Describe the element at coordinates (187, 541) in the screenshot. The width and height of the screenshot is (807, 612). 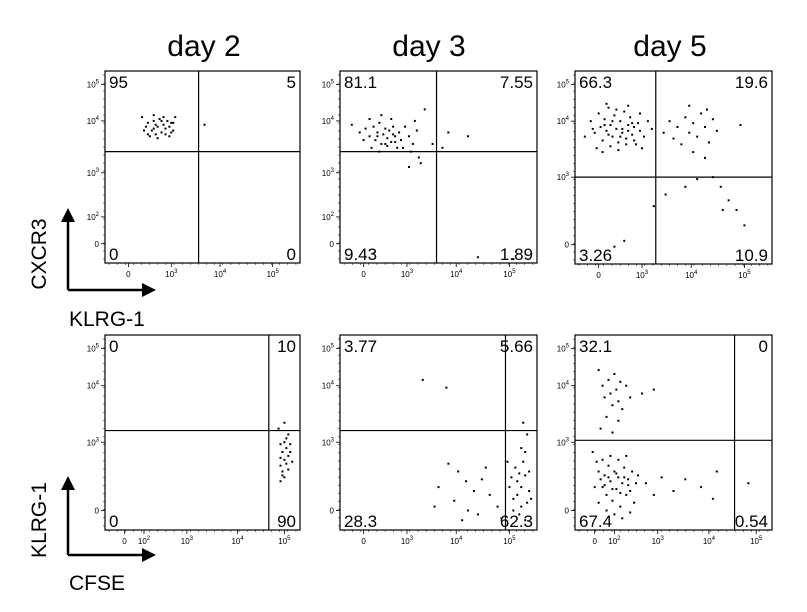
I see `panel-bottom-day-2-x-tick-label: 10³` at that location.